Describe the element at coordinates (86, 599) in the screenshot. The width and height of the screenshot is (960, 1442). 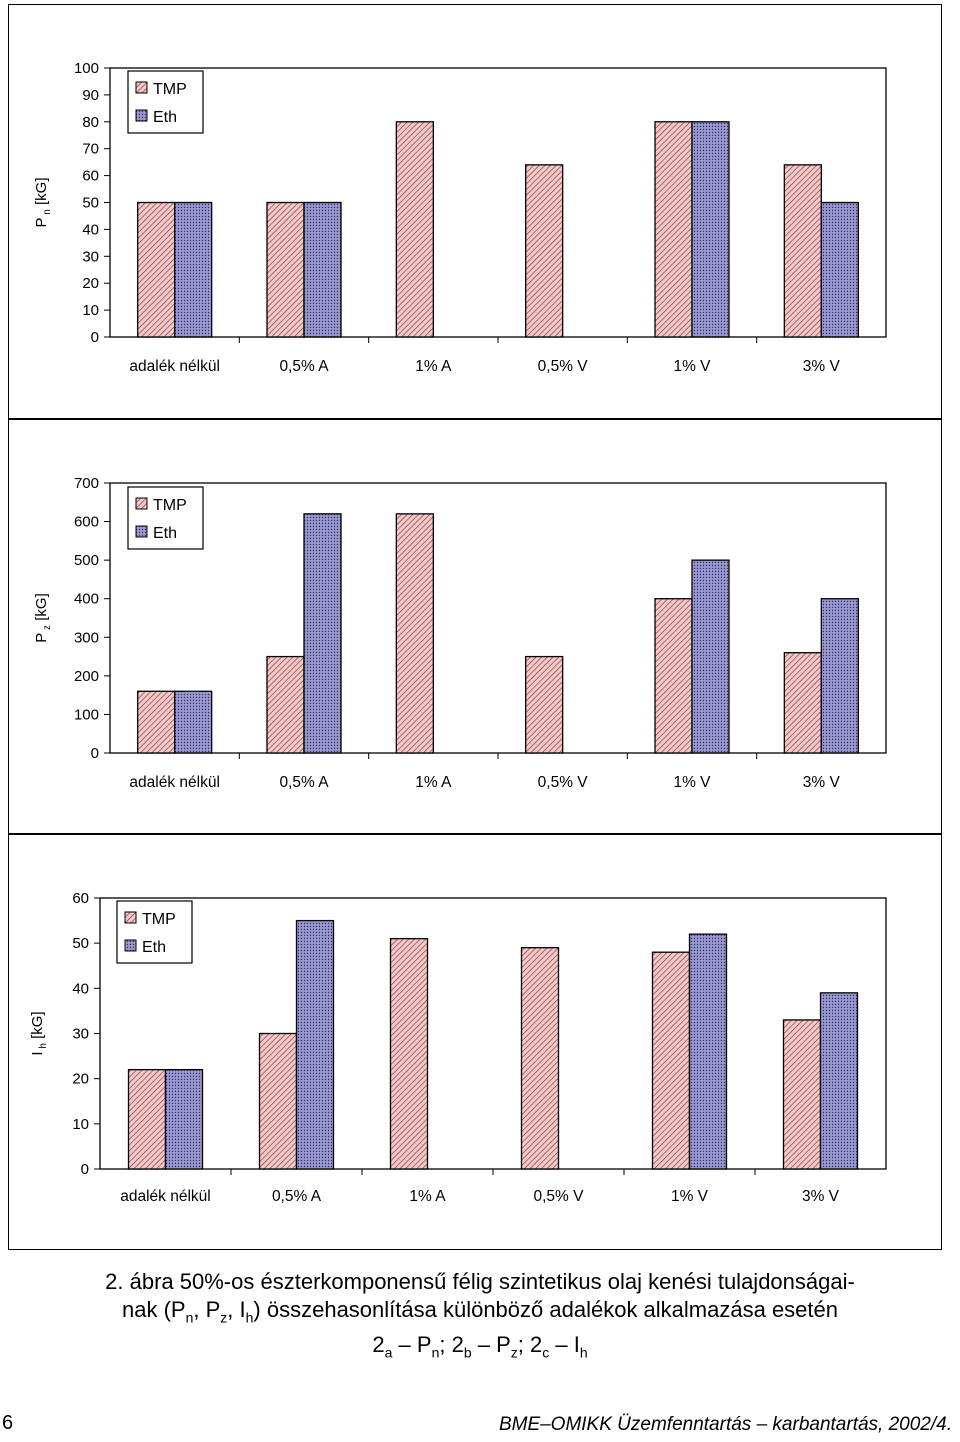
I see `y-tick-label: 400` at that location.